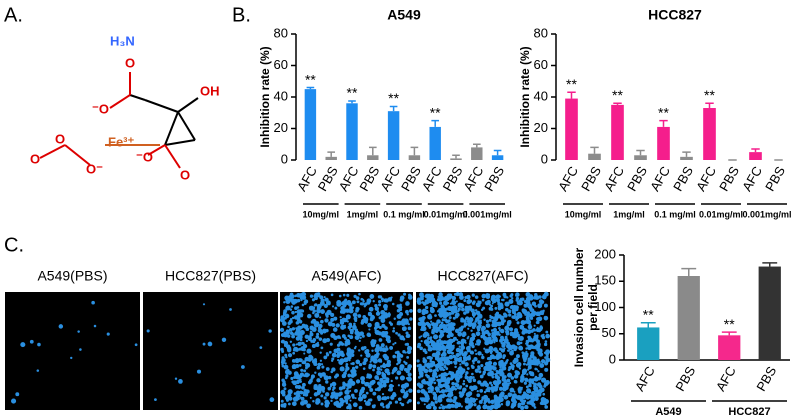  What do you see at coordinates (637, 178) in the screenshot?
I see `x-tick-label: PBS` at bounding box center [637, 178].